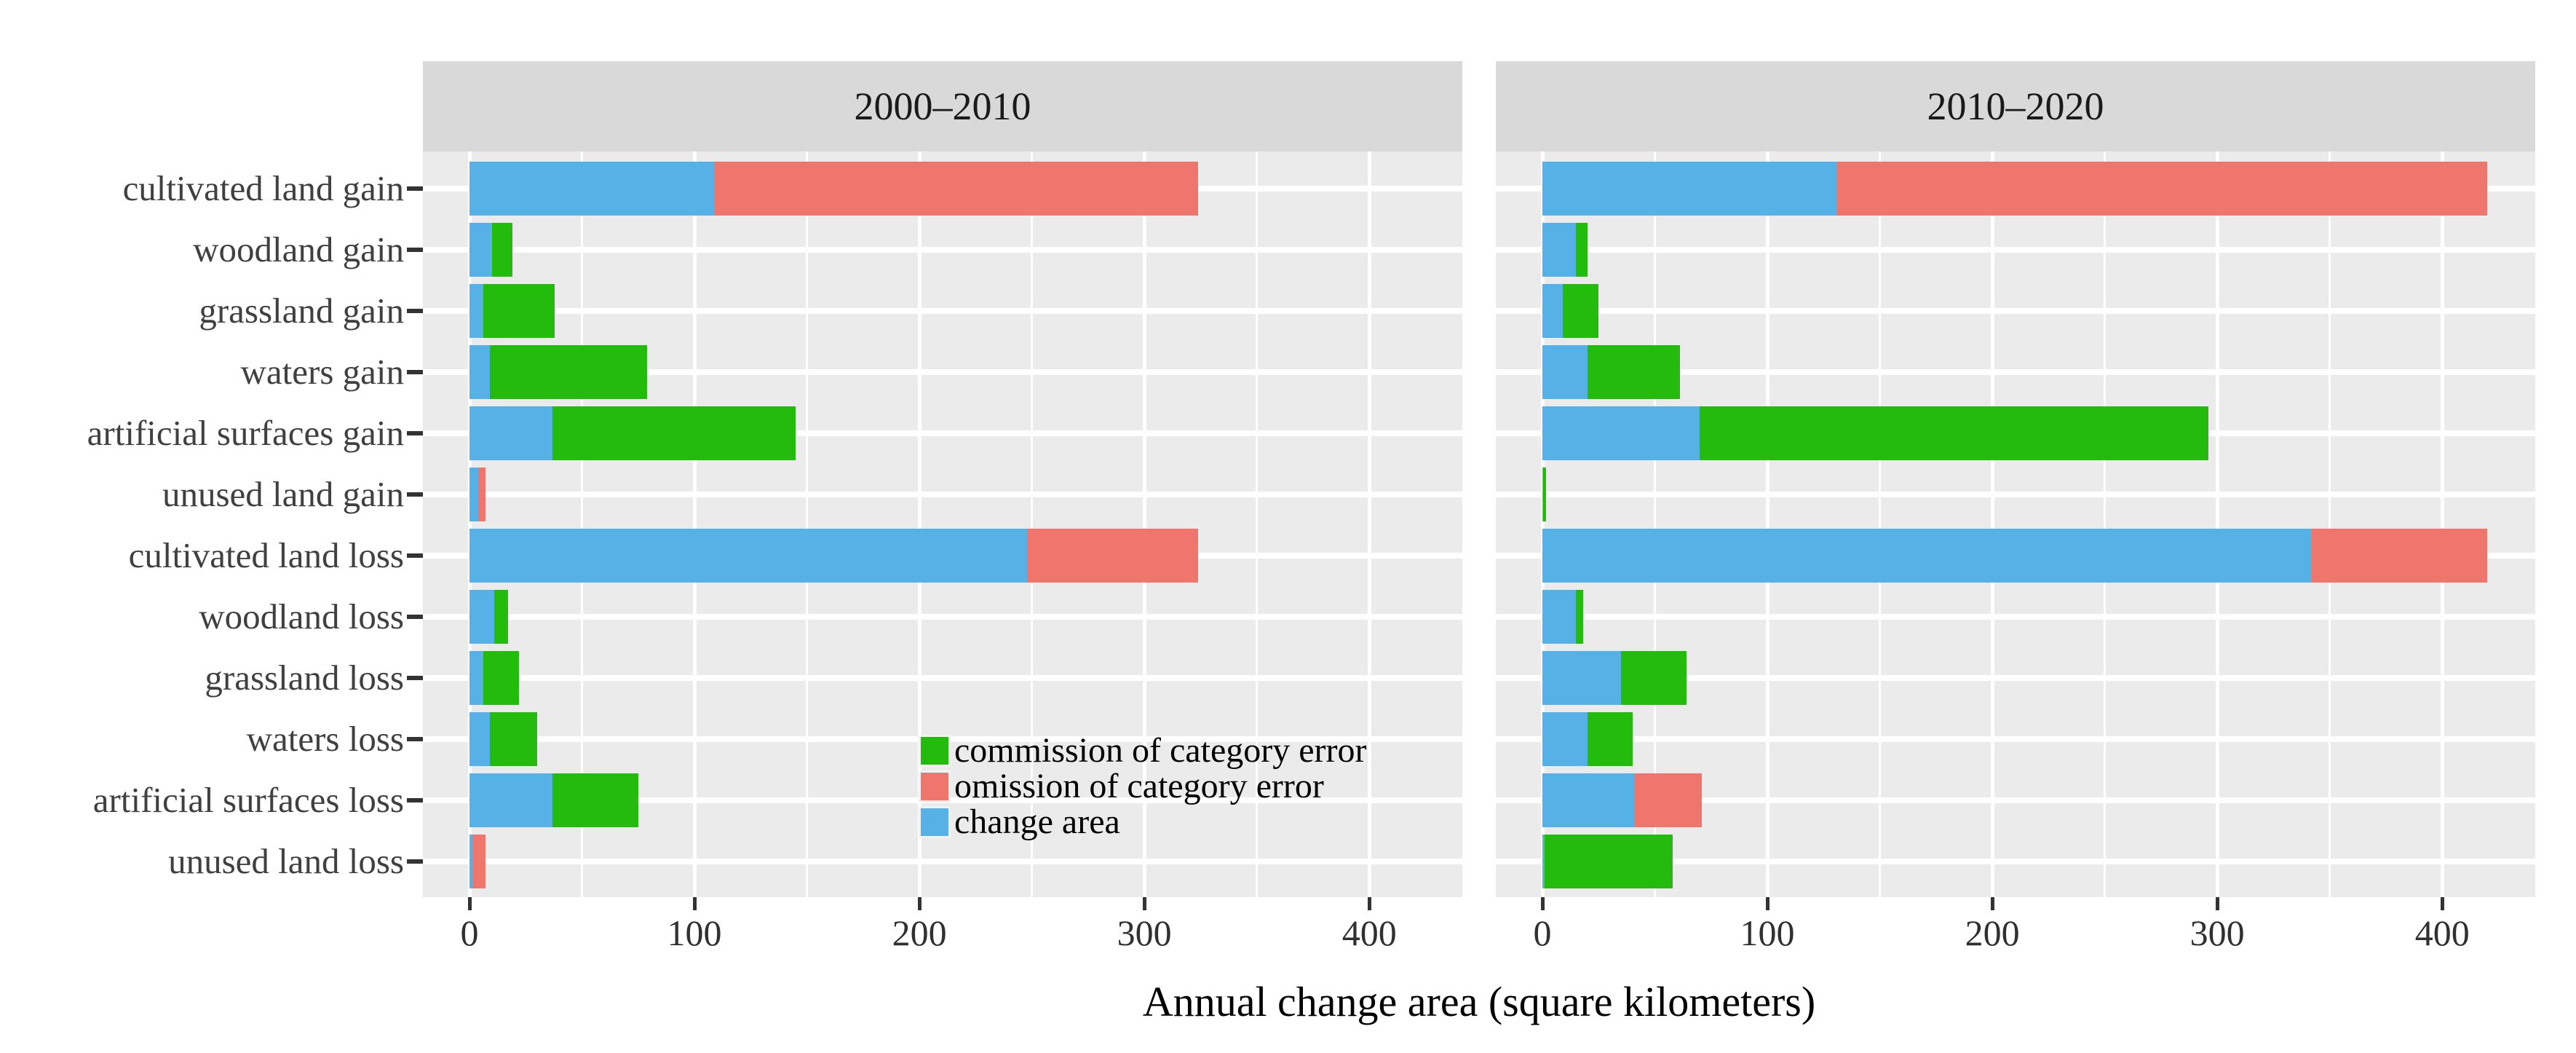  Describe the element at coordinates (935, 750) in the screenshot. I see `legend-key` at that location.